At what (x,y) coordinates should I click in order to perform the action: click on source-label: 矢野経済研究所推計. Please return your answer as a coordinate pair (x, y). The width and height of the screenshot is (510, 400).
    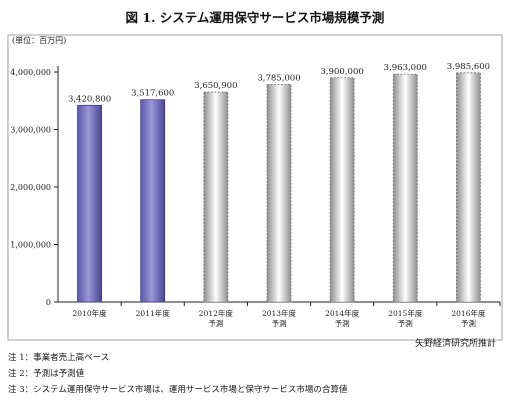
    Looking at the image, I should click on (455, 343).